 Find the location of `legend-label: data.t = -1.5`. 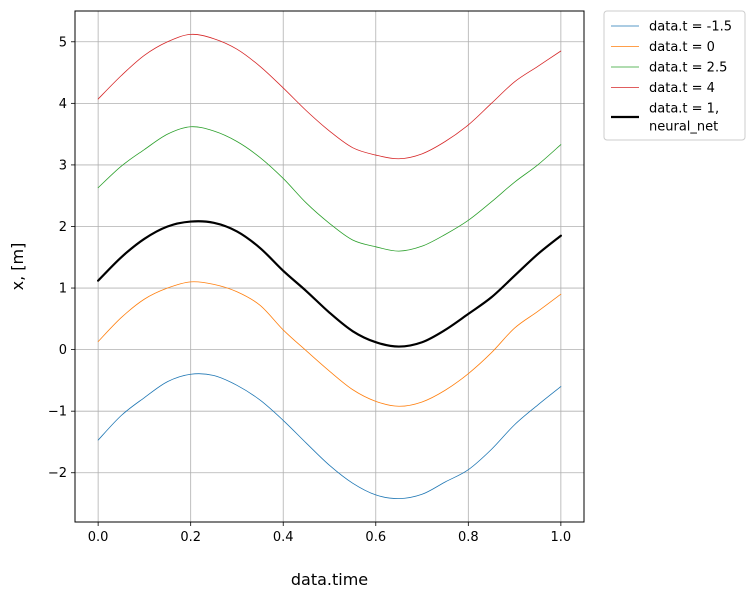

legend-label: data.t = -1.5 is located at coordinates (690, 27).